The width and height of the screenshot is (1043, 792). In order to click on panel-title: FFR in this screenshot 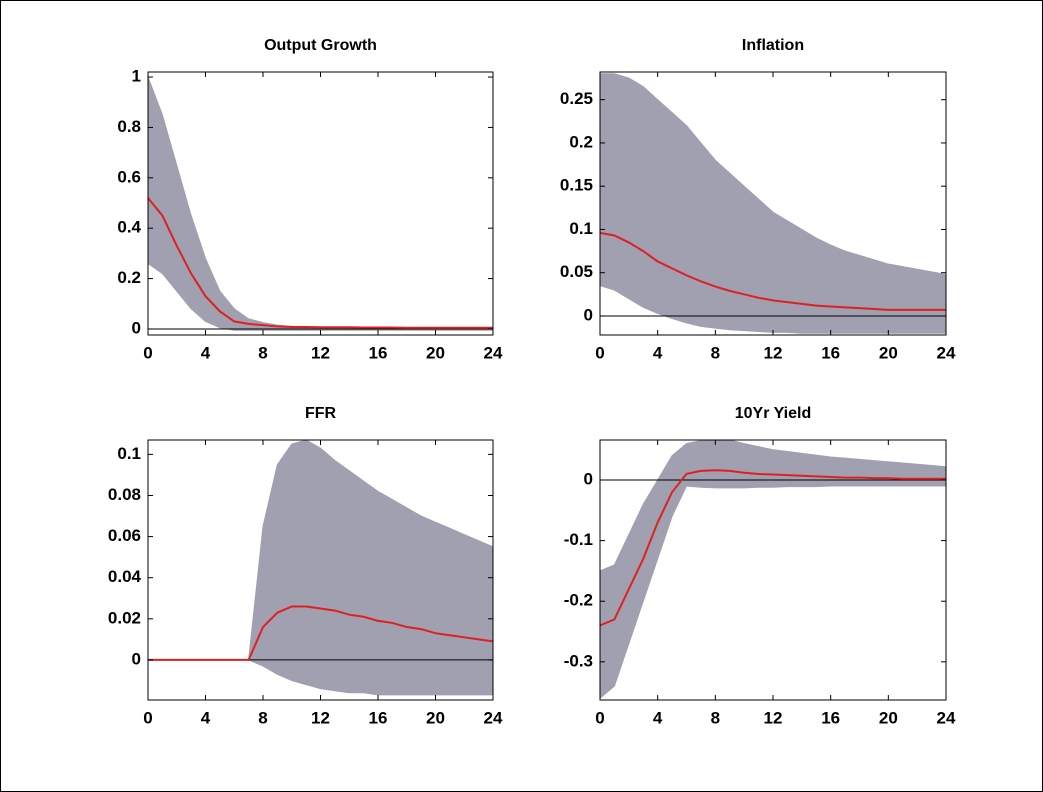, I will do `click(321, 413)`.